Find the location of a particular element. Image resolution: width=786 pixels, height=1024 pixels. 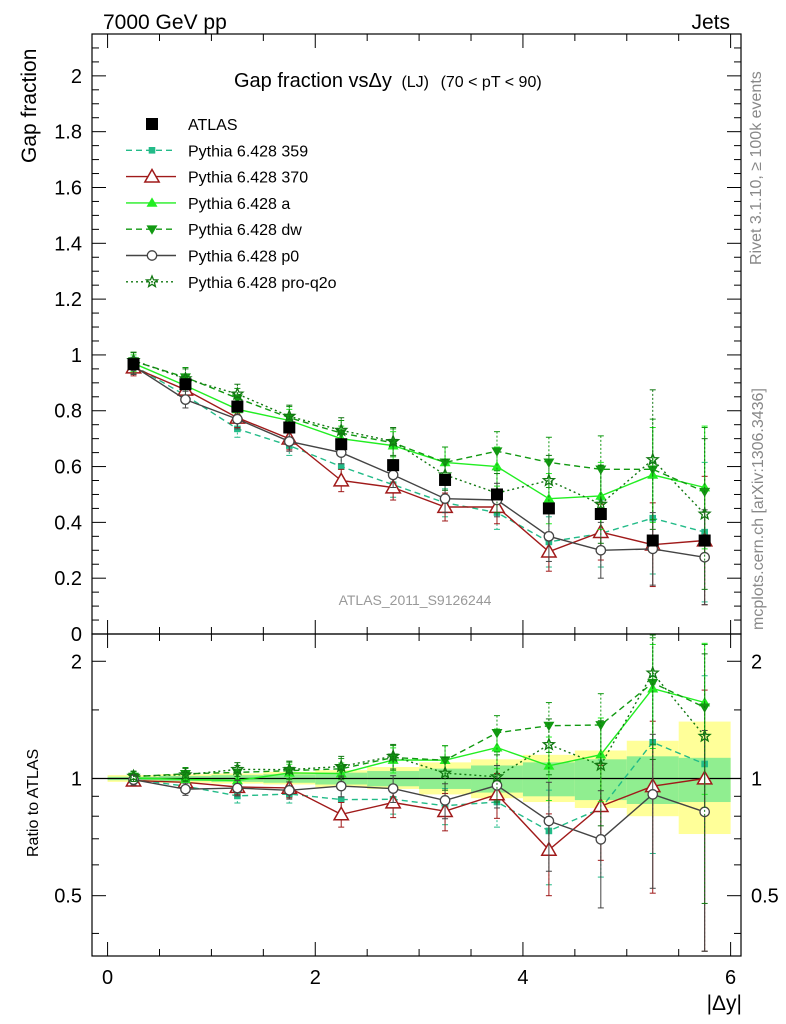

y-tick-label: 0.4 is located at coordinates (68, 523).